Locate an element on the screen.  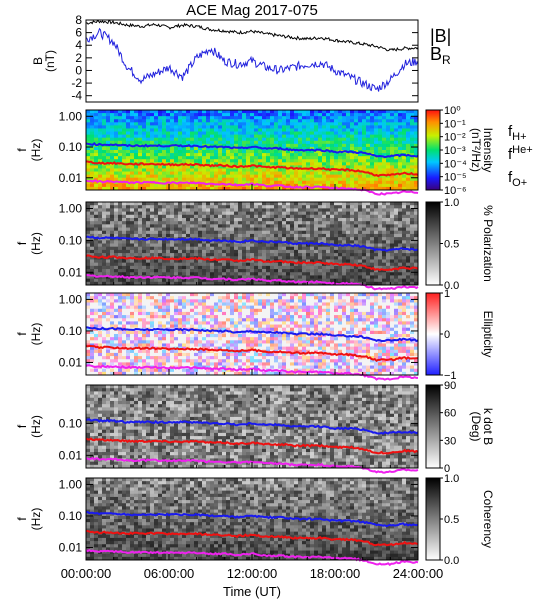
time-axis: 00:00:00 06:00:00 12:00:00 18:00:00 24:00:00 is located at coordinates (252, 573).